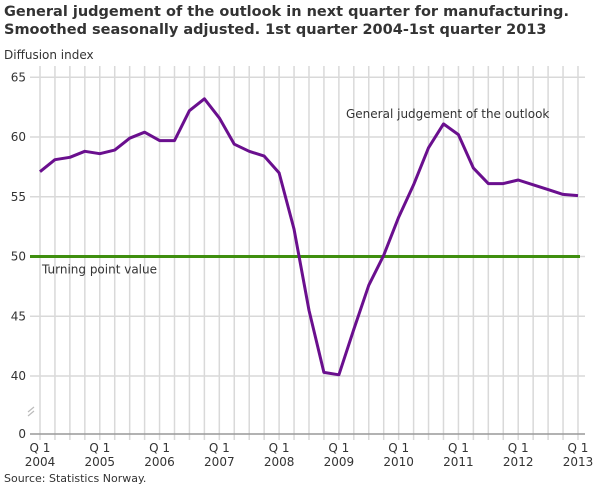  What do you see at coordinates (18, 257) in the screenshot?
I see `y-tick-label: 50` at bounding box center [18, 257].